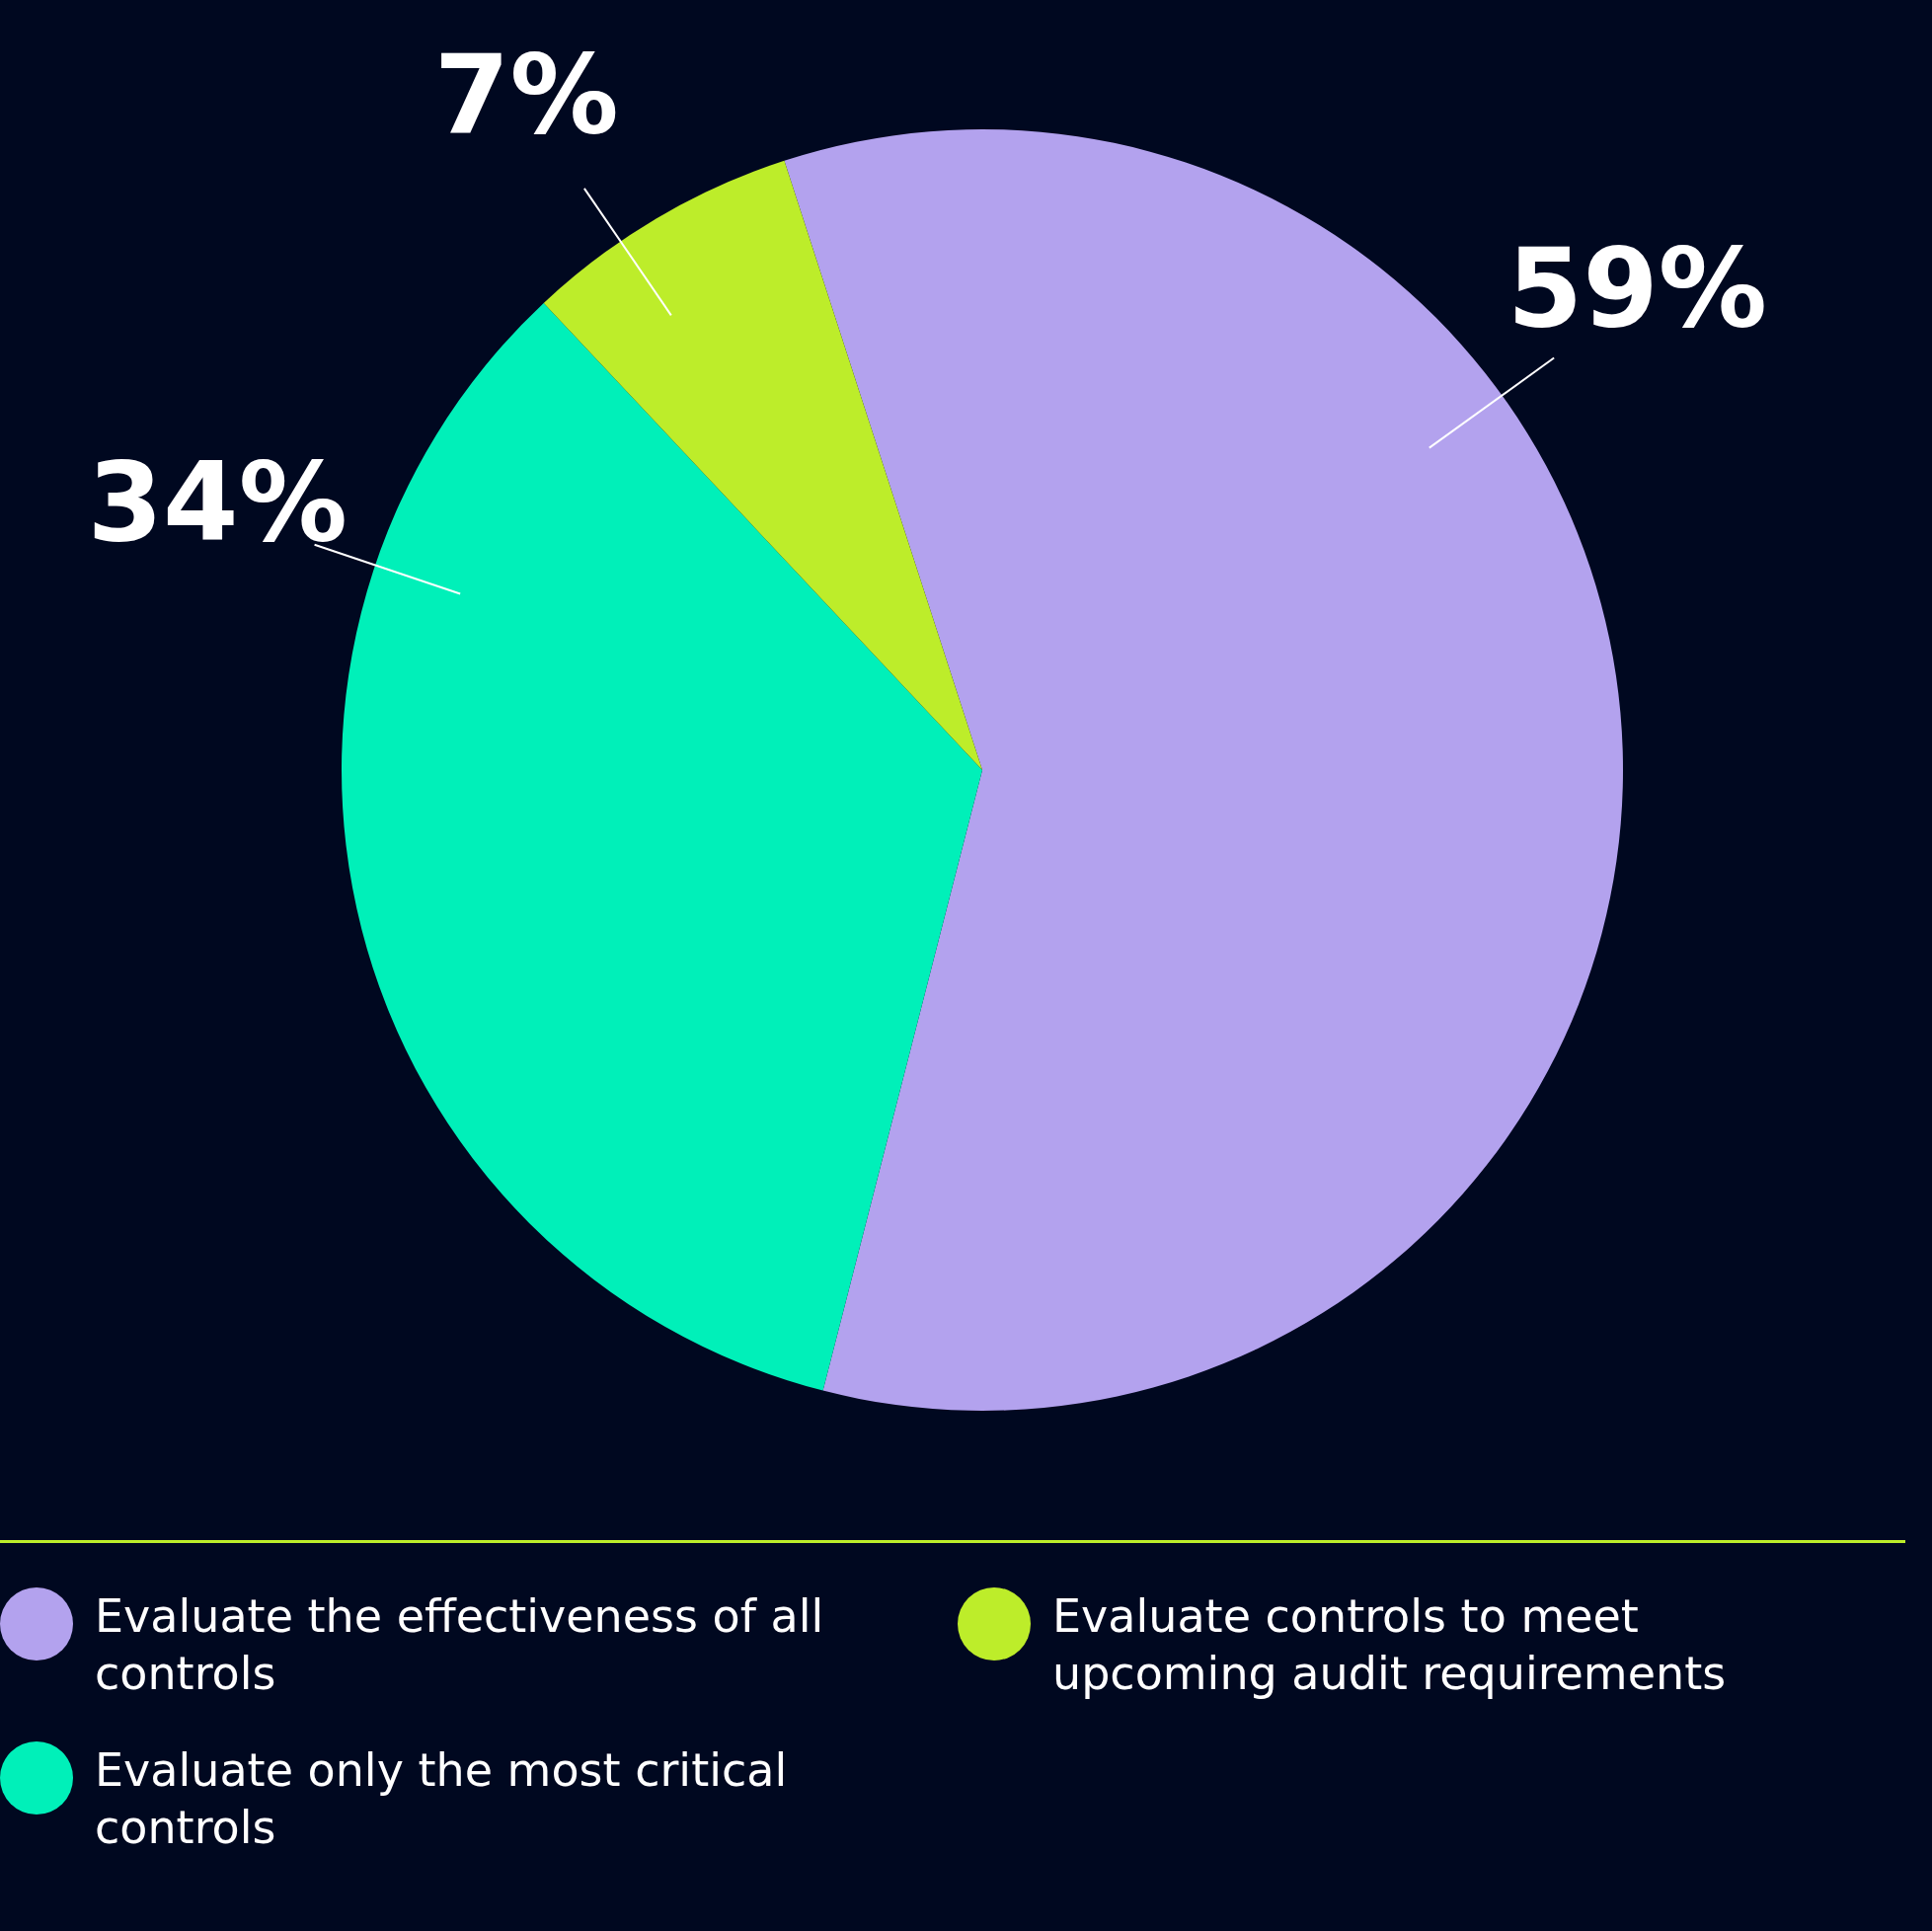 The height and width of the screenshot is (1931, 1932). What do you see at coordinates (460, 1645) in the screenshot?
I see `legend-label: Evaluate the effectiveness of all controls` at bounding box center [460, 1645].